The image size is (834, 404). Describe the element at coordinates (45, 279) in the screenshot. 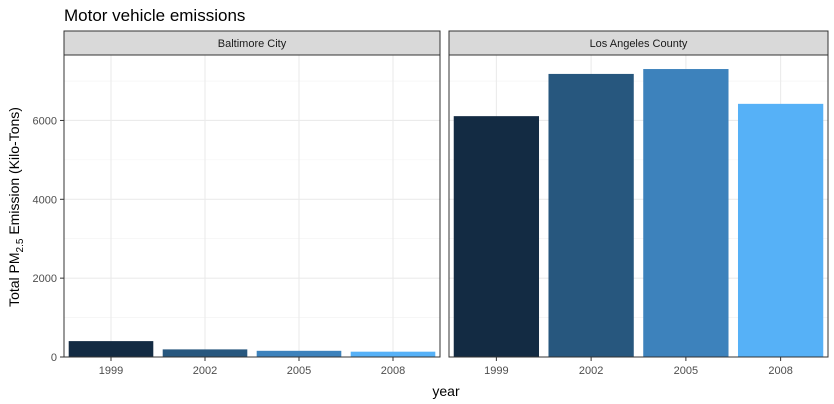

I see `y-tick-label: 2000` at that location.